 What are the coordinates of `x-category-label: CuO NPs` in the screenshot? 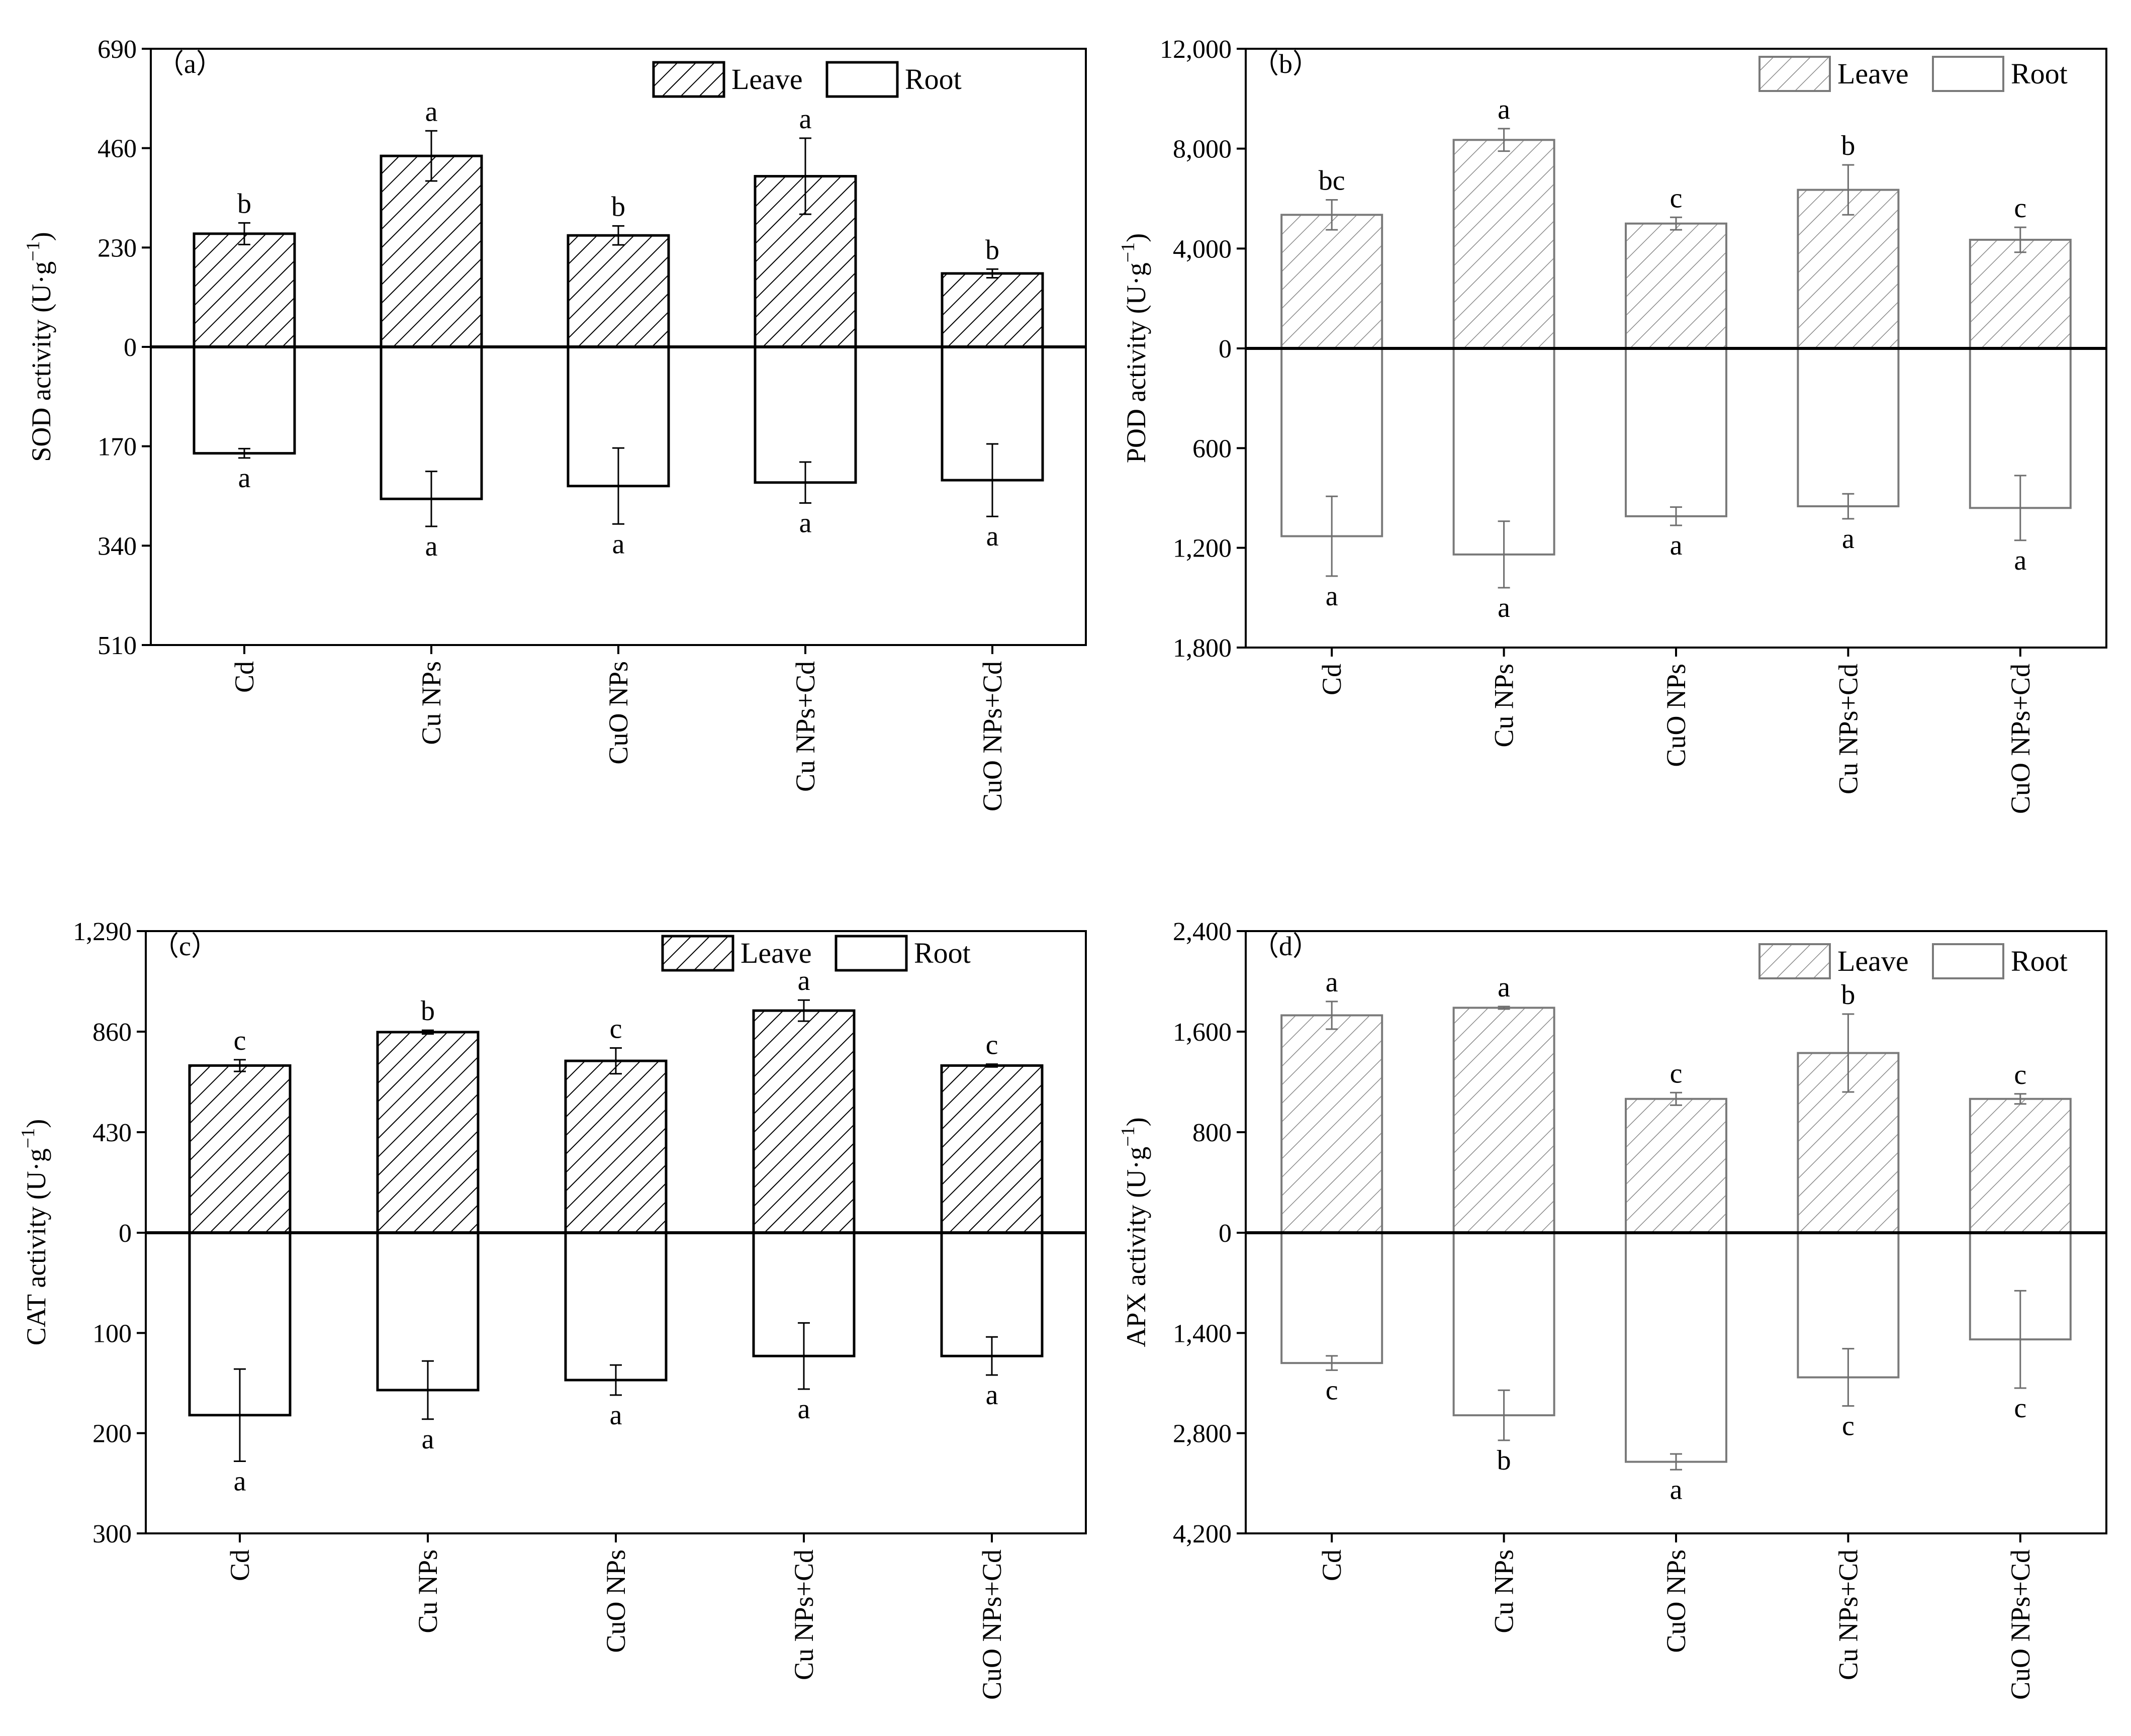 It's located at (1676, 1601).